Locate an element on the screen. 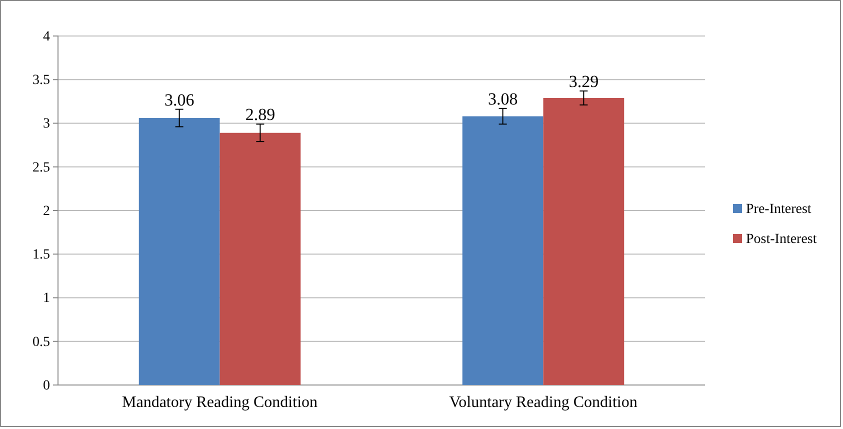  y-tick-label: 2.5 is located at coordinates (41, 168).